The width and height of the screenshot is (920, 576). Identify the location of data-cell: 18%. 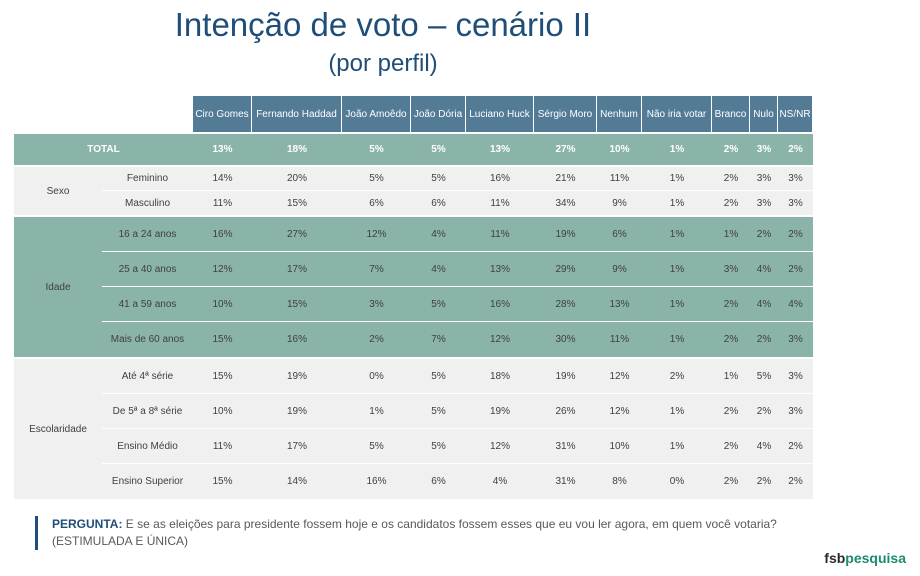
(500, 376).